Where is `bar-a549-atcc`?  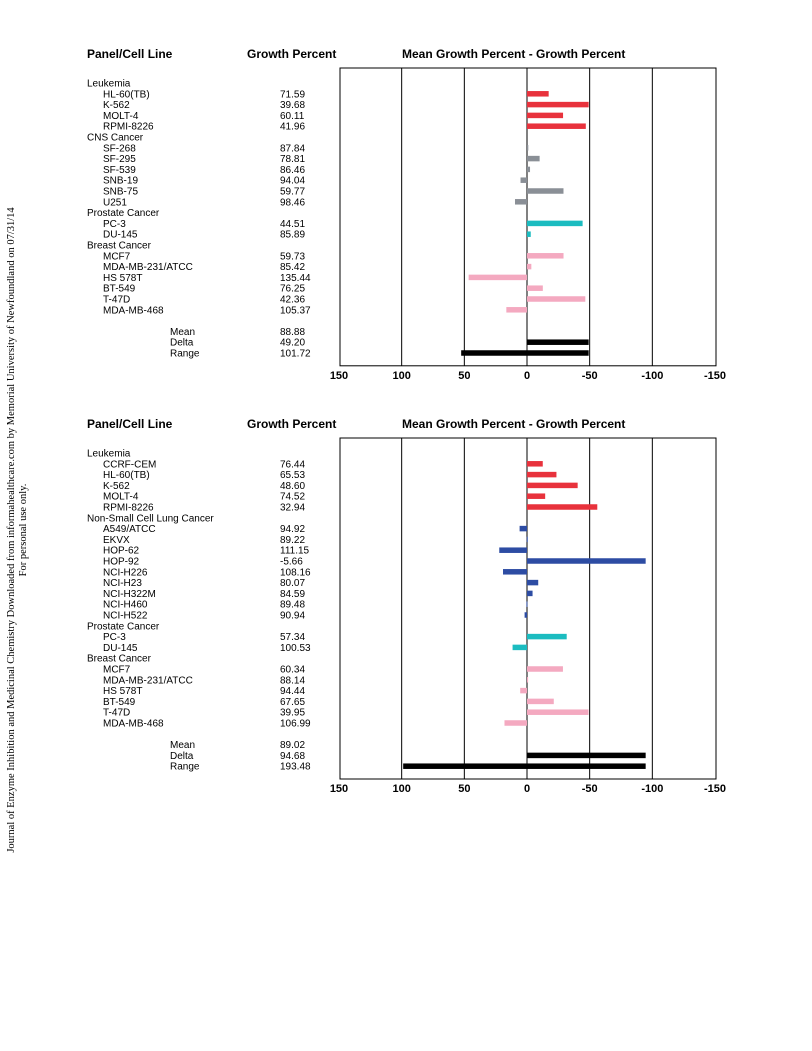 bar-a549-atcc is located at coordinates (523, 528).